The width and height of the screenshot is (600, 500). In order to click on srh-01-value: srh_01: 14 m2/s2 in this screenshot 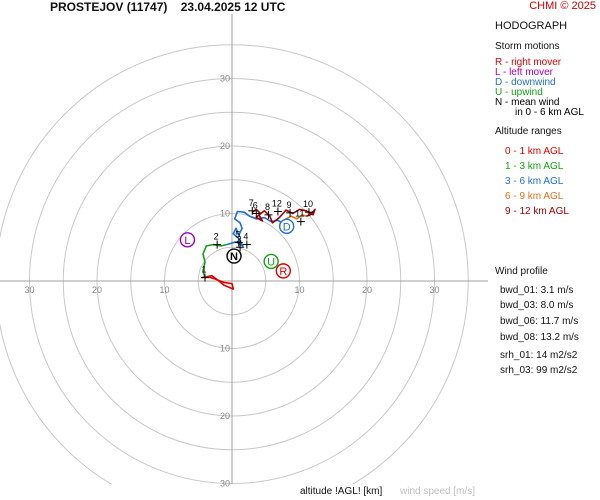, I will do `click(539, 355)`.